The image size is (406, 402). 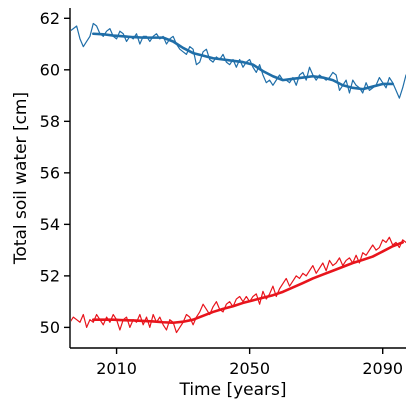 What do you see at coordinates (50, 18) in the screenshot?
I see `y-tick-label: 62` at bounding box center [50, 18].